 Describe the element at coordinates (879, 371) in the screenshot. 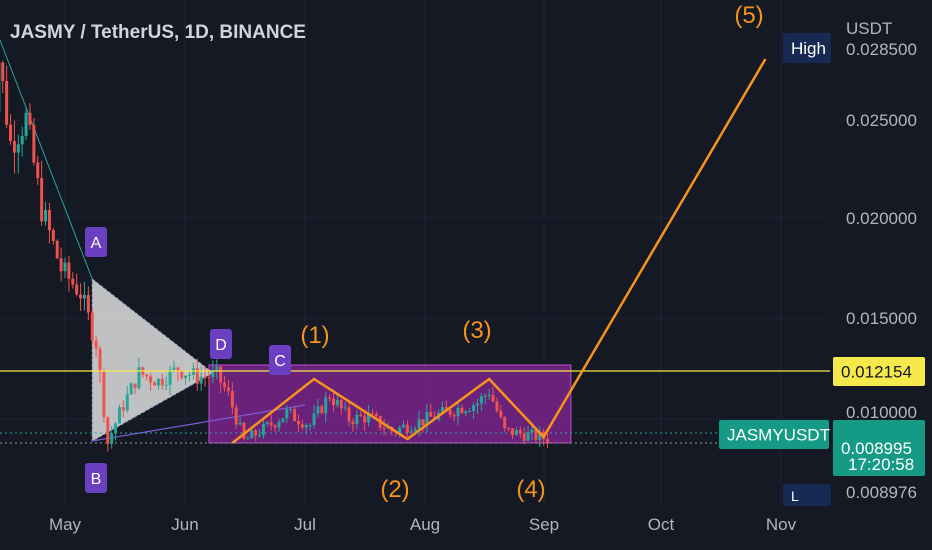

I see `level-price-tag` at that location.